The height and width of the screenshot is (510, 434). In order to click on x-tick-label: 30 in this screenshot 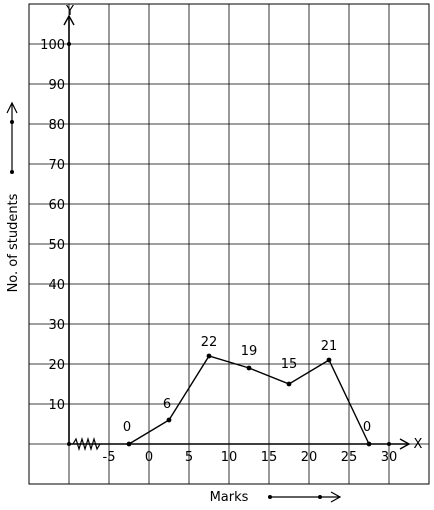, I will do `click(389, 457)`.